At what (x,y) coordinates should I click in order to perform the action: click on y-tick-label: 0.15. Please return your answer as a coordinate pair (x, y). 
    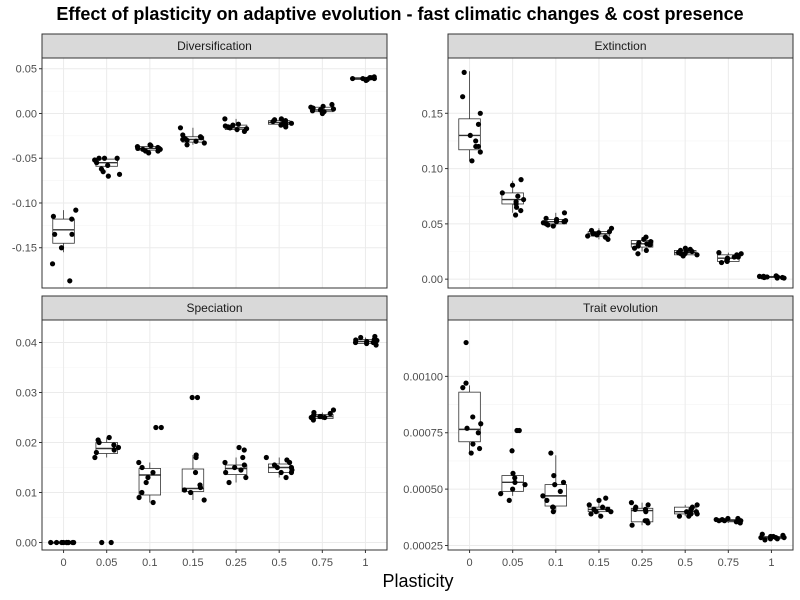
    Looking at the image, I should click on (432, 114).